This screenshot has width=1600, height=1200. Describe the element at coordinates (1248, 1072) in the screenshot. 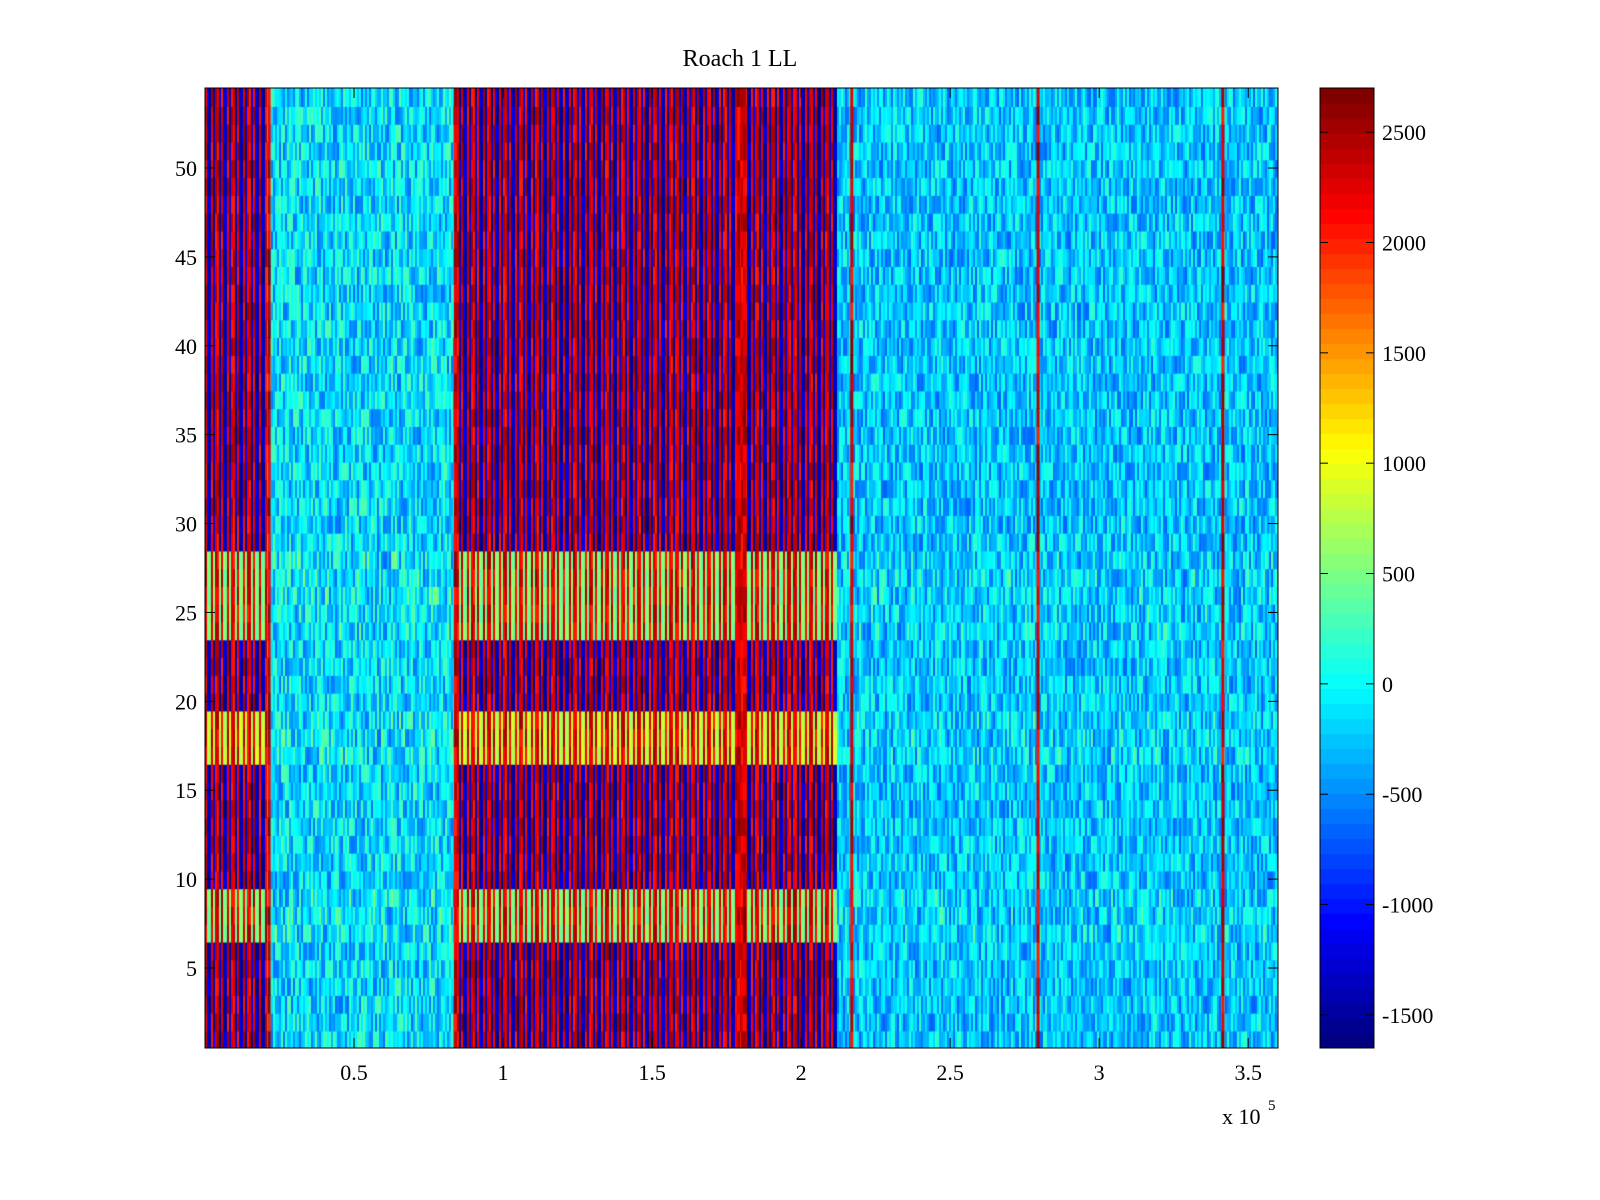

I see `x-tick-label: 3.5` at that location.